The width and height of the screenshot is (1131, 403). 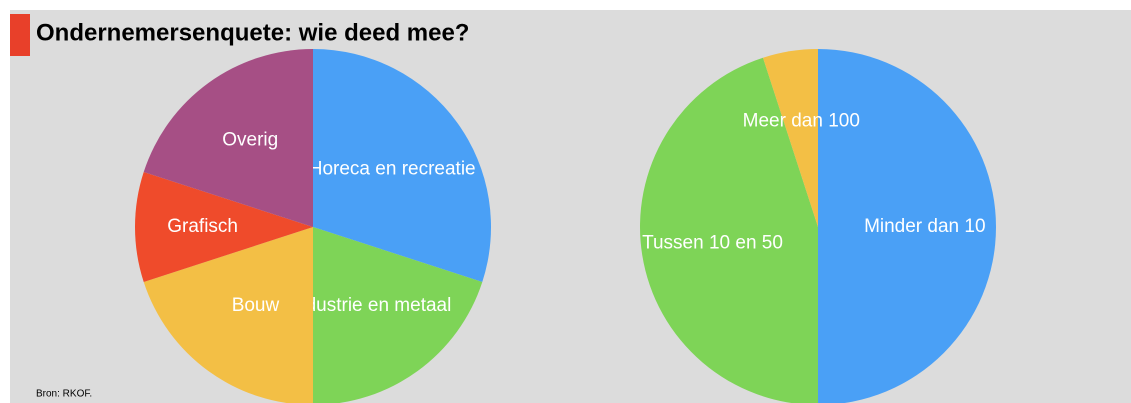 What do you see at coordinates (252, 32) in the screenshot?
I see `chart-title: Ondernemersenquete: wie deed mee?` at bounding box center [252, 32].